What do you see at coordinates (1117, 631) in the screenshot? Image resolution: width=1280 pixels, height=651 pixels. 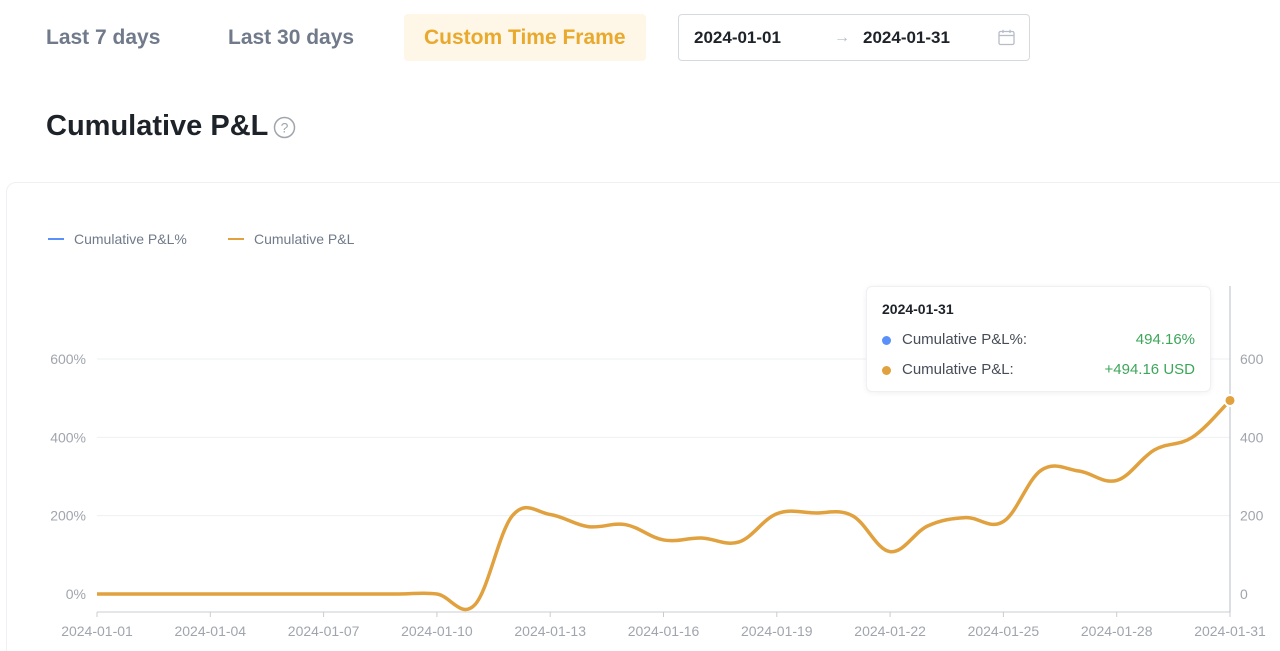 I see `x-tick-label: 2024-01-28` at bounding box center [1117, 631].